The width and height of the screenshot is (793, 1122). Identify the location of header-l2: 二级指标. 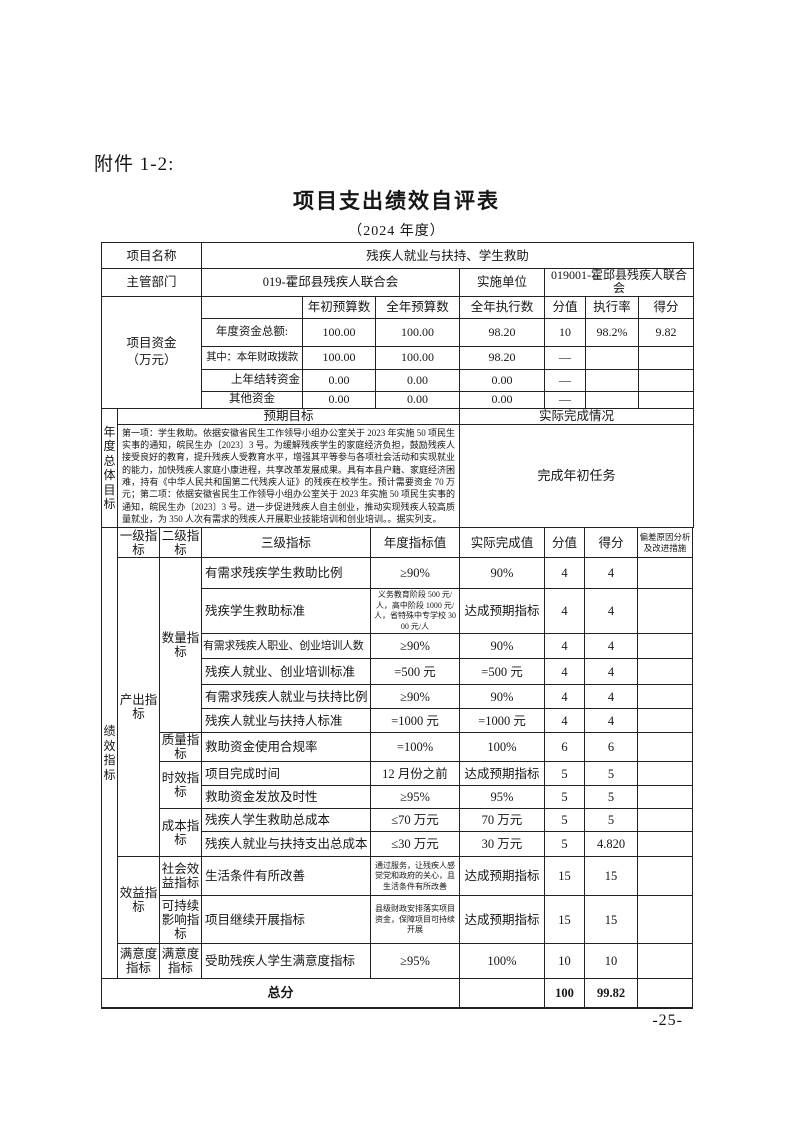
(180, 543).